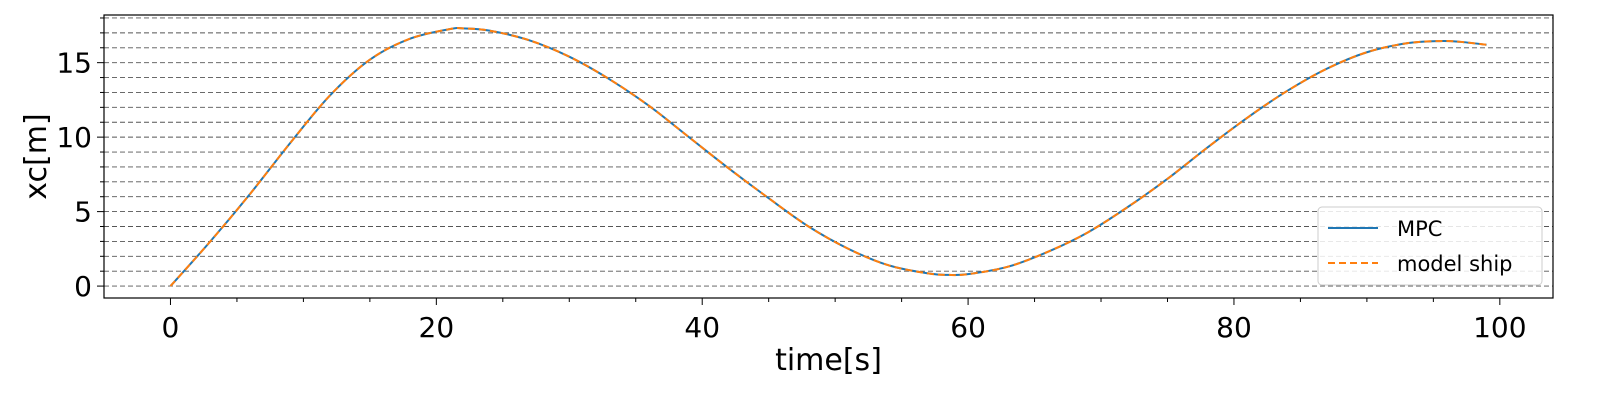  I want to click on x-tick-label: 60, so click(968, 327).